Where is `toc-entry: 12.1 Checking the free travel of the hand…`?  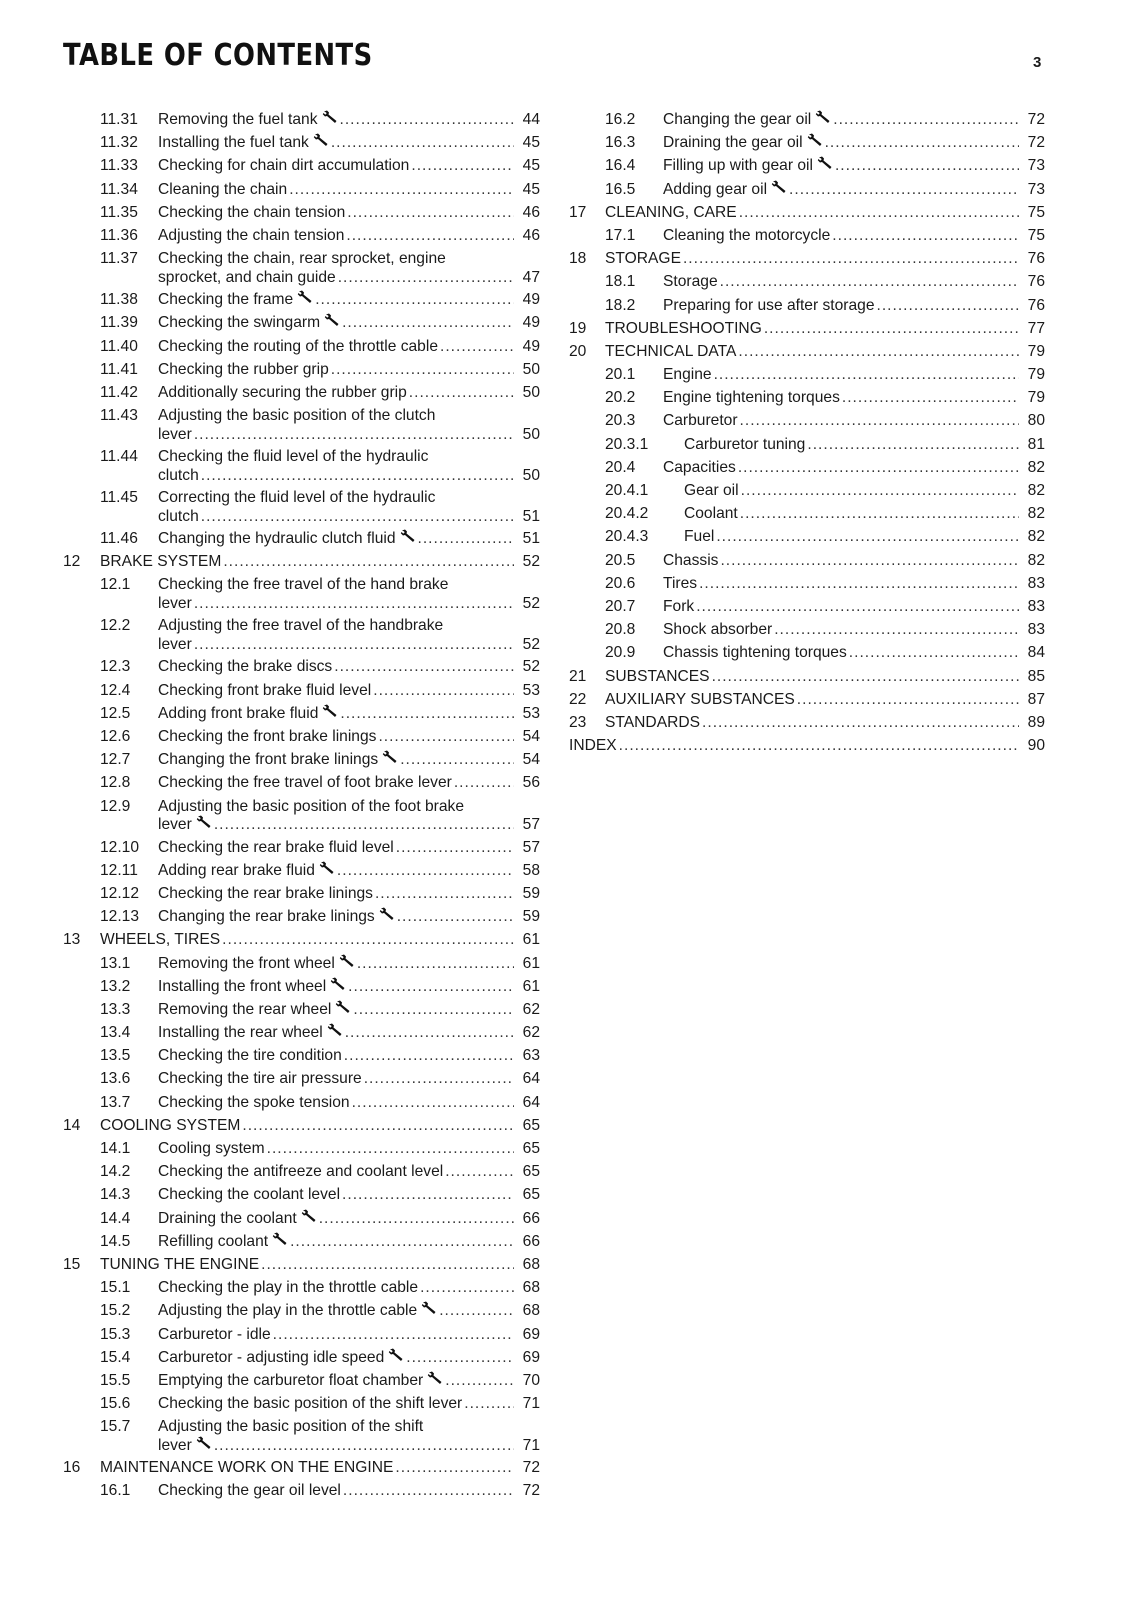
toc-entry: 12.1 Checking the free travel of the hand… is located at coordinates (301, 583).